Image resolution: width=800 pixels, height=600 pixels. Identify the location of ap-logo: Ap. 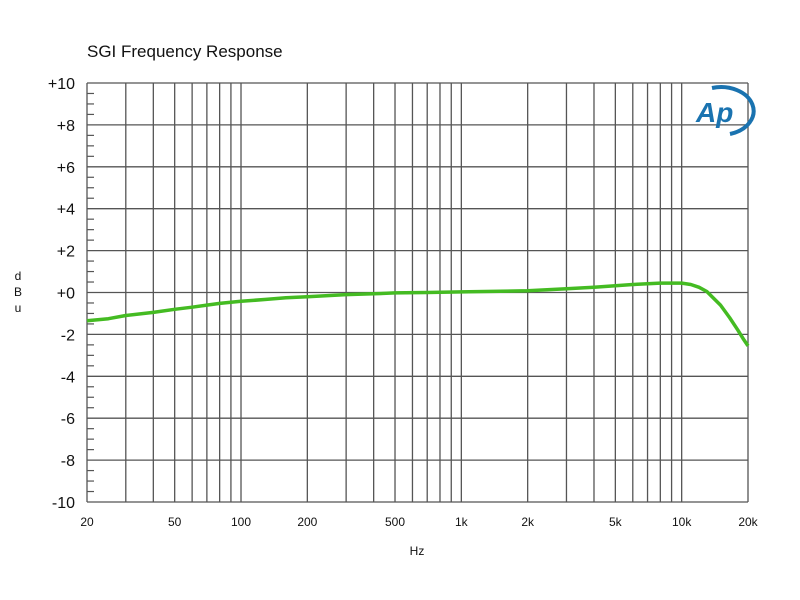
(725, 110).